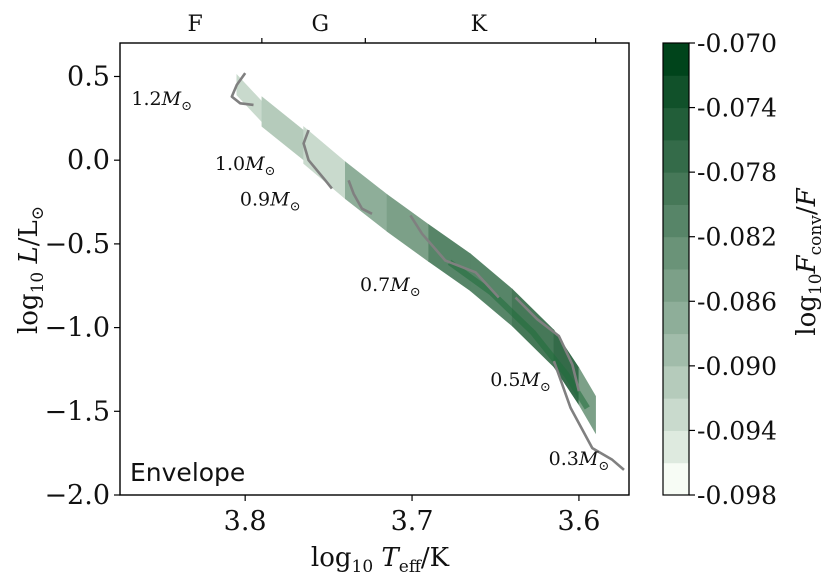  Describe the element at coordinates (88, 76) in the screenshot. I see `y-tick-label: 0.5` at that location.